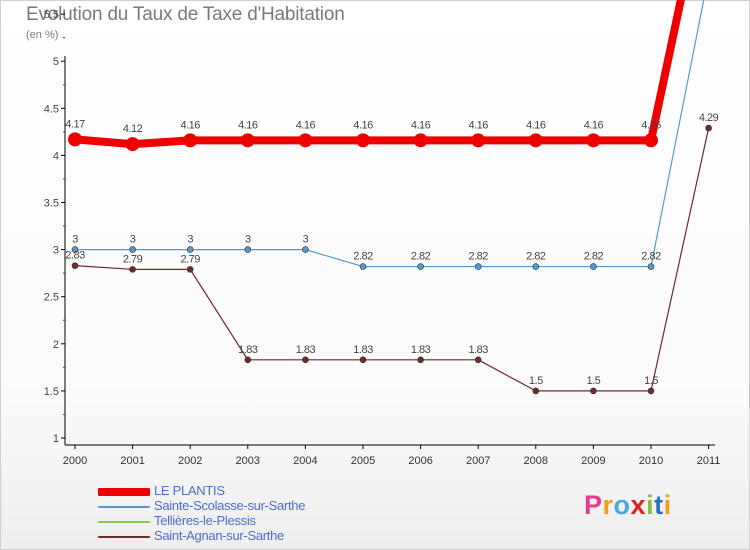 This screenshot has width=750, height=550. Describe the element at coordinates (42, 35) in the screenshot. I see `chart-subtitle: (en %)` at that location.